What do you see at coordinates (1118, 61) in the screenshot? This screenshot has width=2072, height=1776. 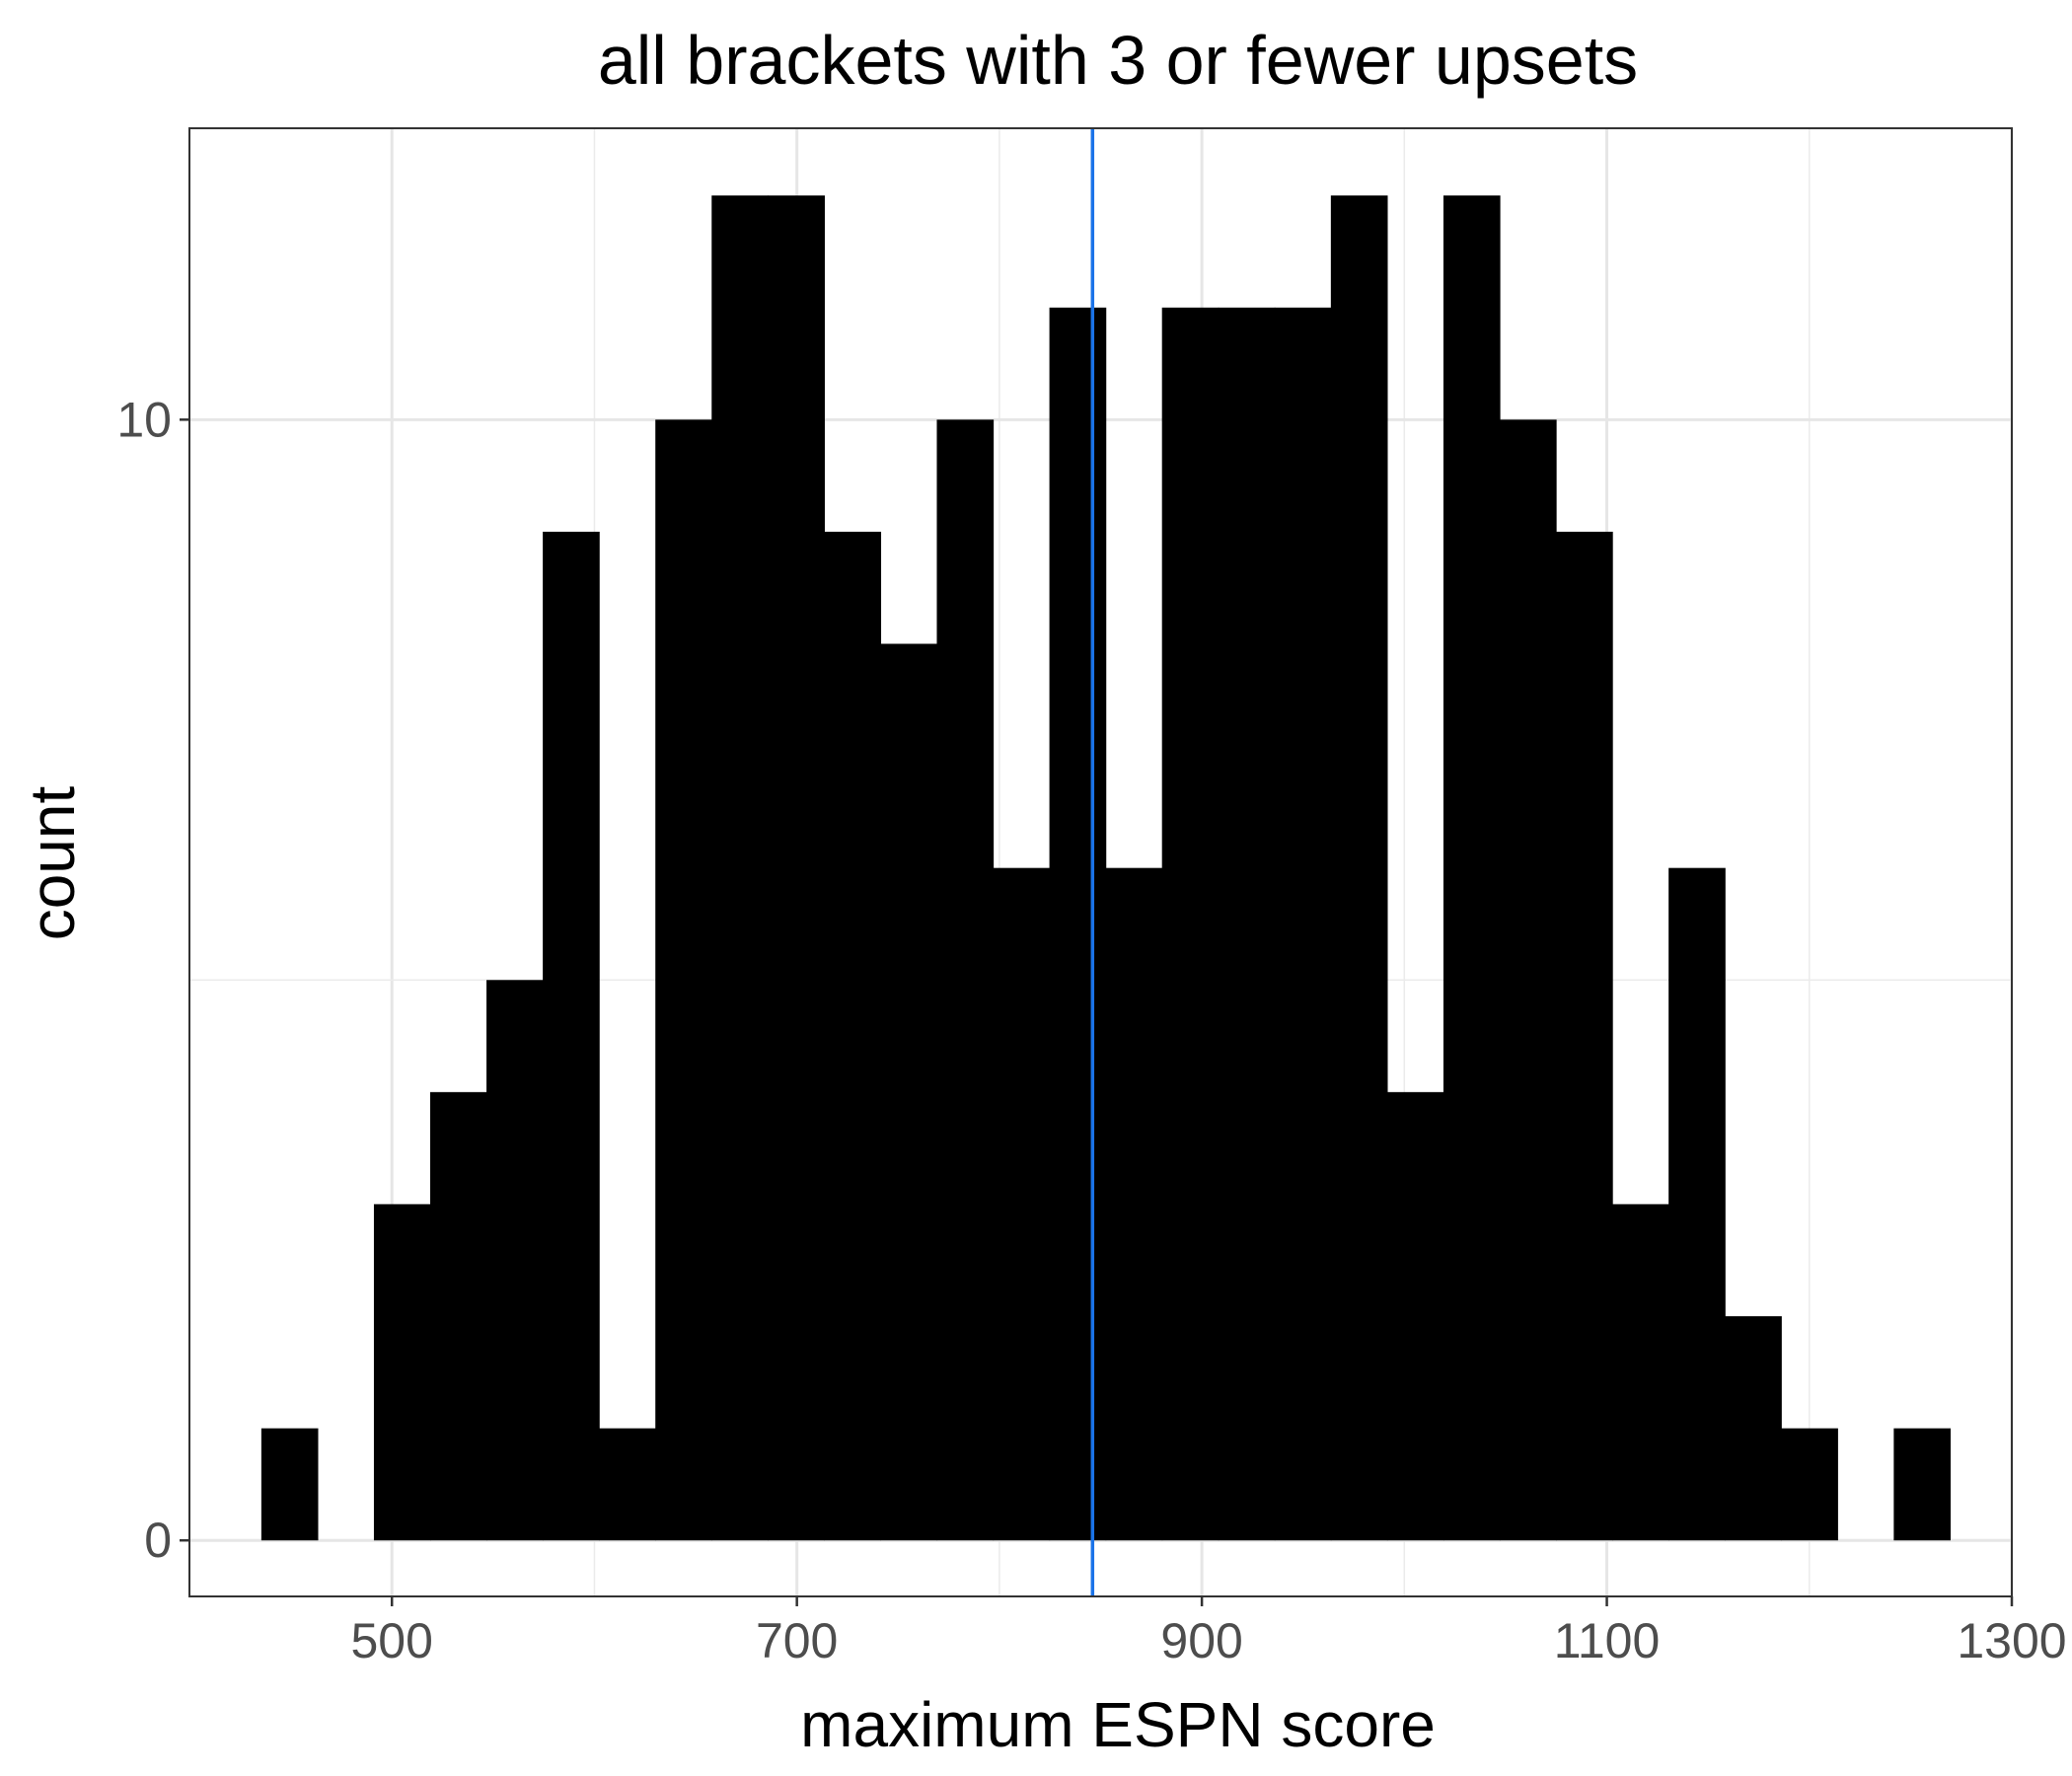 I see `chart-title: all brackets with 3 or fewer upsets` at bounding box center [1118, 61].